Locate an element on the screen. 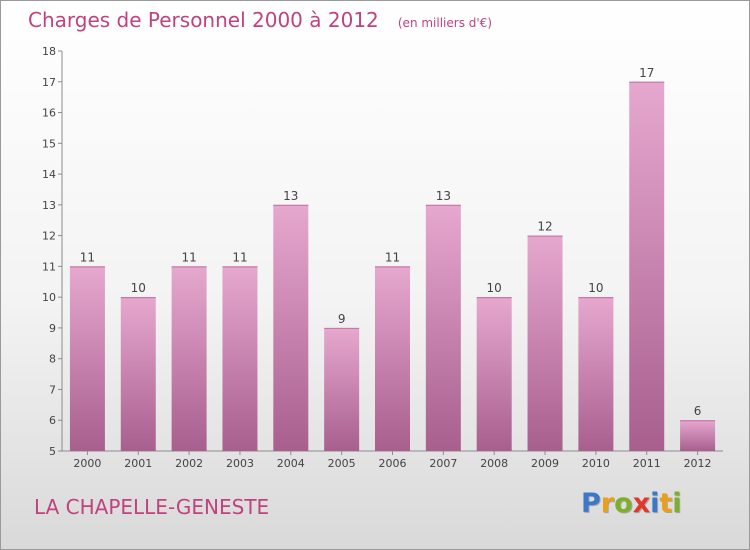 This screenshot has width=750, height=550. y-tick-label: 8 is located at coordinates (52, 359).